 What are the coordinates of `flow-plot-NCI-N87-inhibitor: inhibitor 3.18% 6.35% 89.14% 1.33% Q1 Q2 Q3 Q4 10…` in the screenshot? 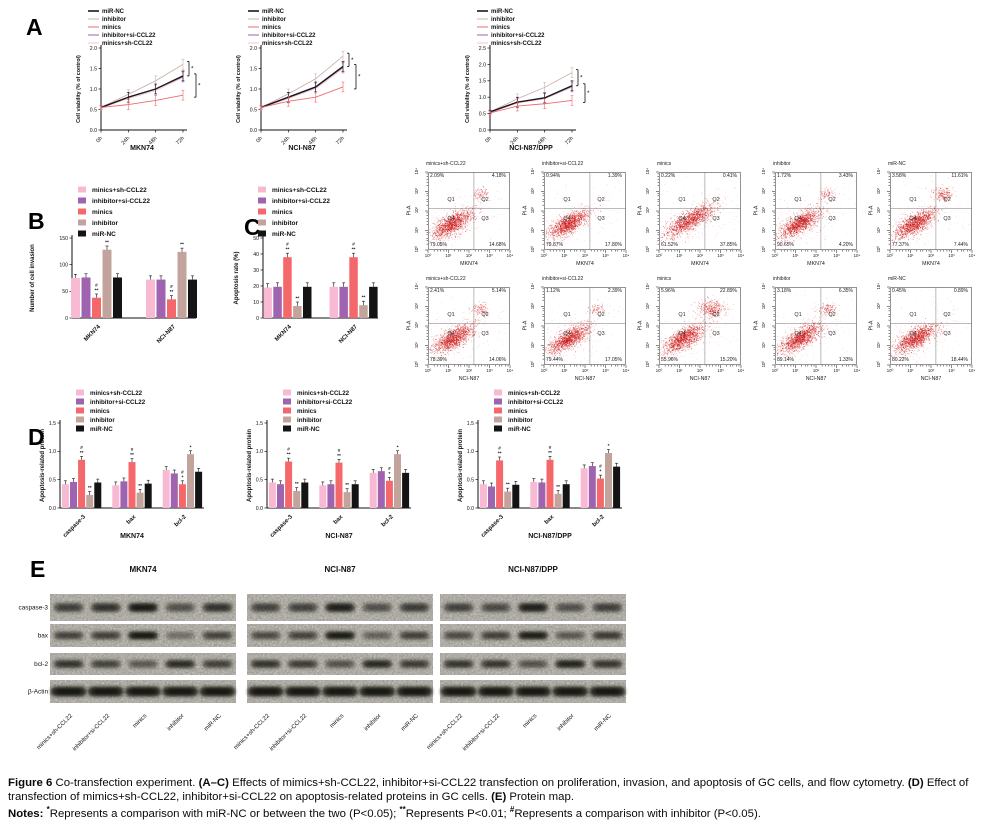 It's located at (807, 331).